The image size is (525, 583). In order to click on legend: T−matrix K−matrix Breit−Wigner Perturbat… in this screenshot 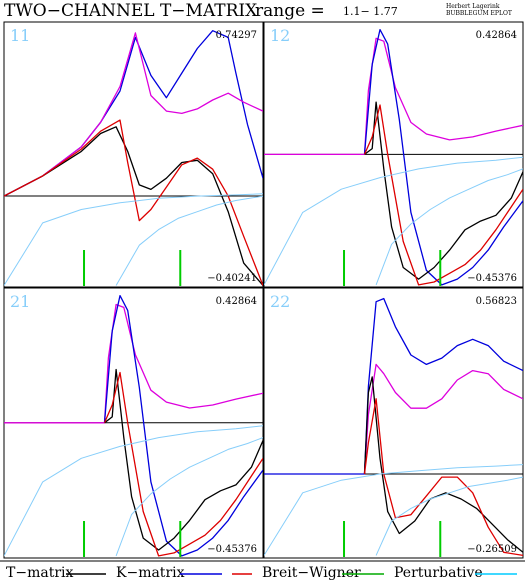, I will do `click(262, 570)`.